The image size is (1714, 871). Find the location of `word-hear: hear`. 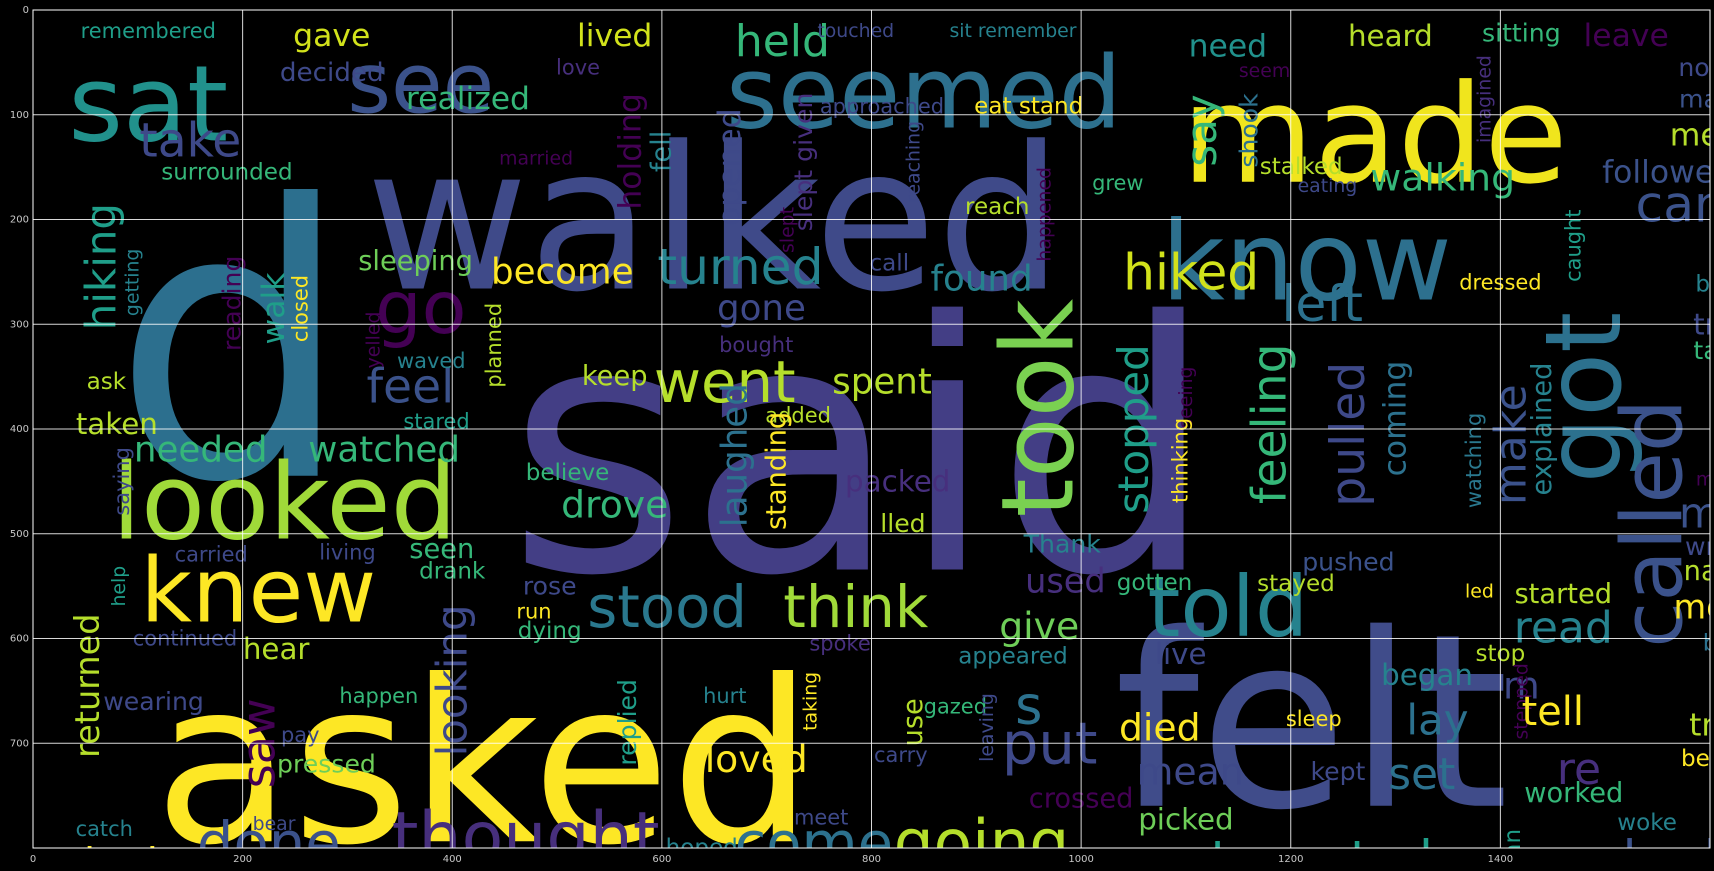

word-hear: hear is located at coordinates (277, 649).